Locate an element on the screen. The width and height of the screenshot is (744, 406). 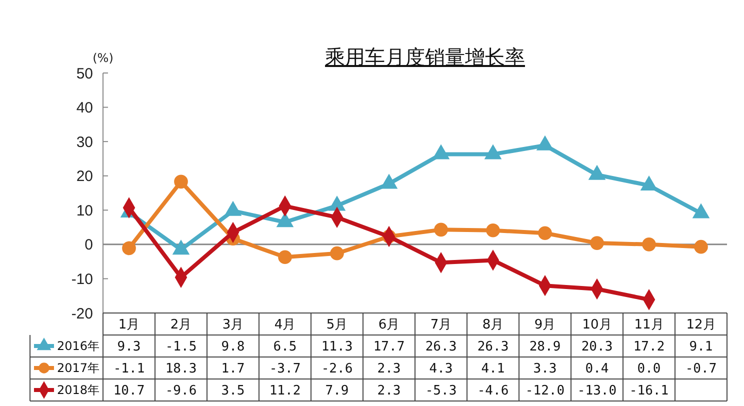
data-label: 9.1 is located at coordinates (701, 347).